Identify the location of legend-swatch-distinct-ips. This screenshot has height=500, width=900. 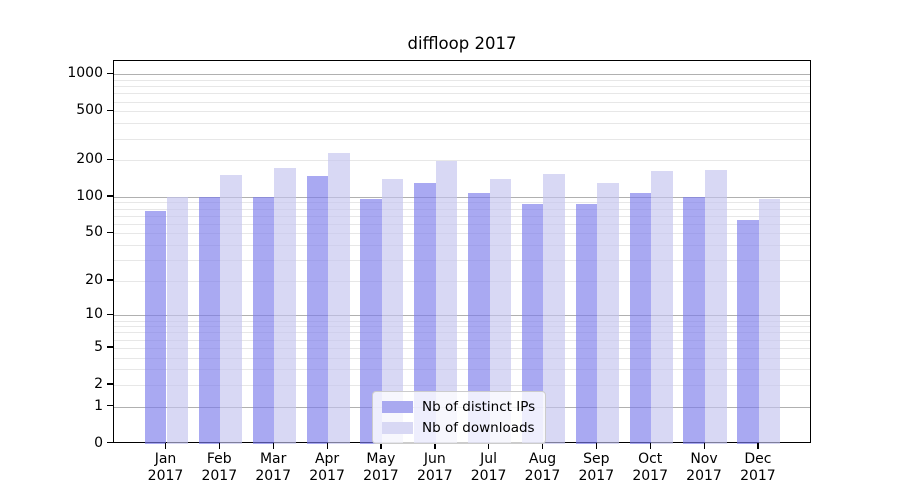
(397, 407).